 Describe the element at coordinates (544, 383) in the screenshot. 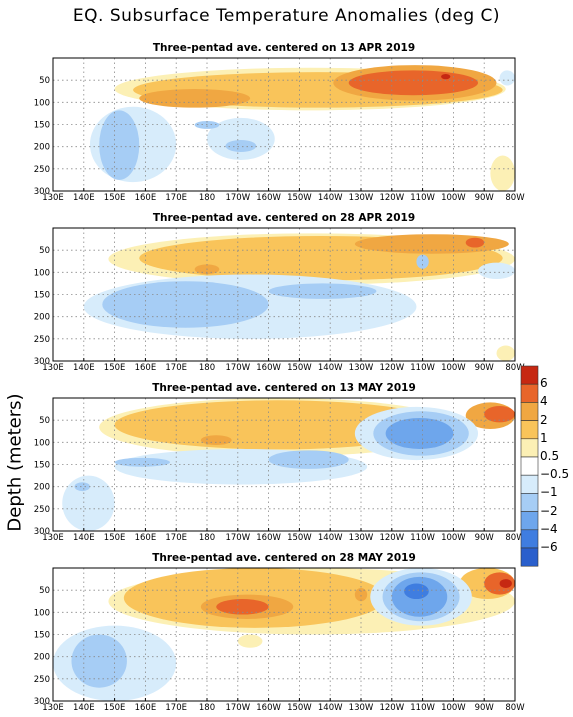

I see `colorbar-label: 6` at that location.